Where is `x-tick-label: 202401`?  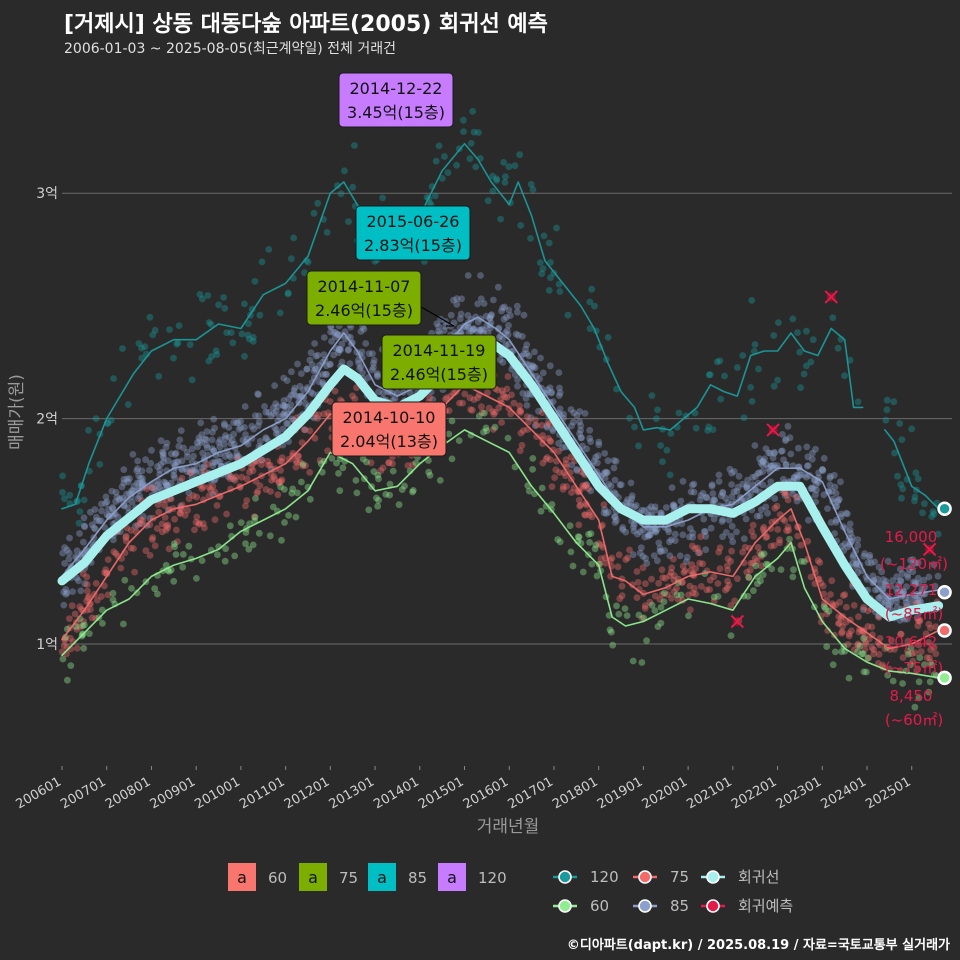 x-tick-label: 202401 is located at coordinates (844, 793).